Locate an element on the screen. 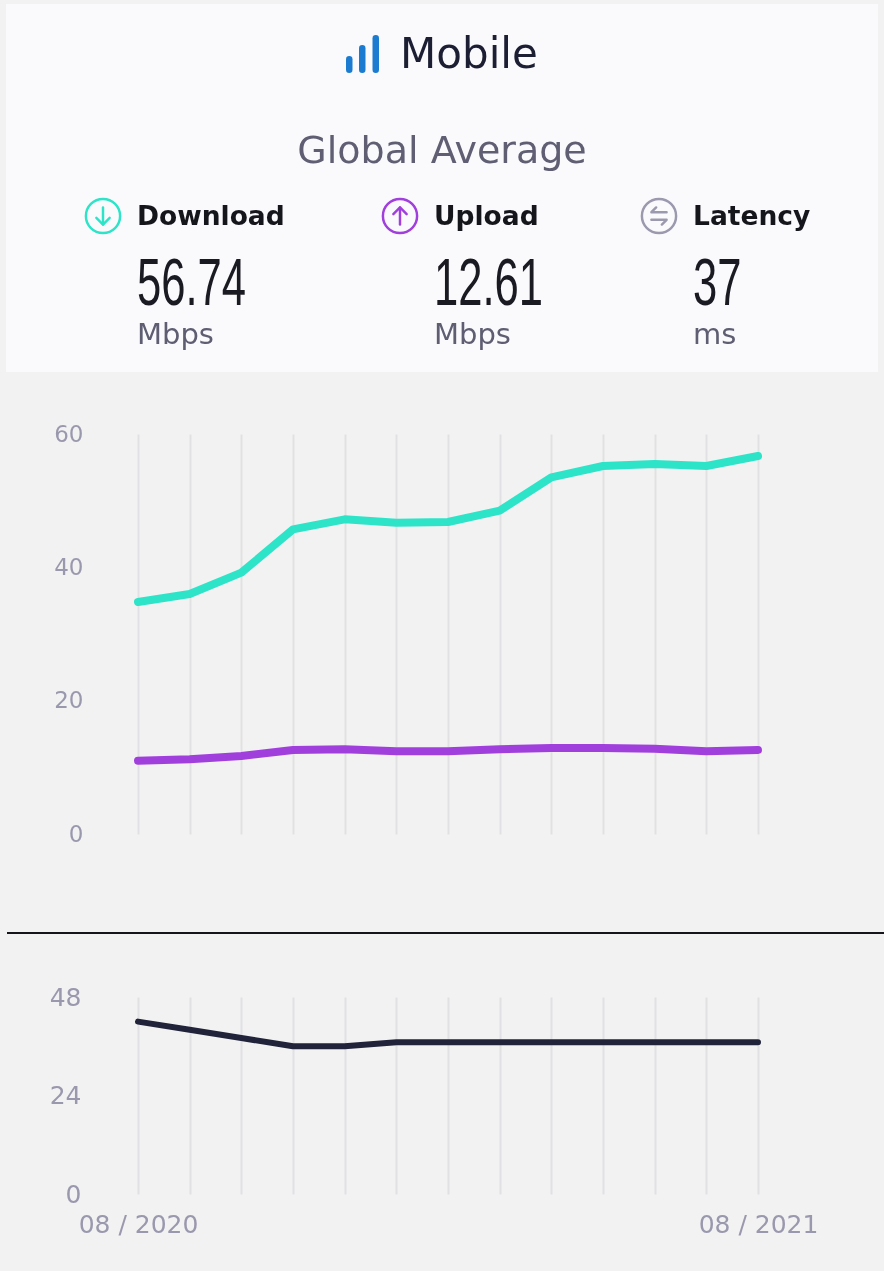  text: Latency is located at coordinates (752, 215).